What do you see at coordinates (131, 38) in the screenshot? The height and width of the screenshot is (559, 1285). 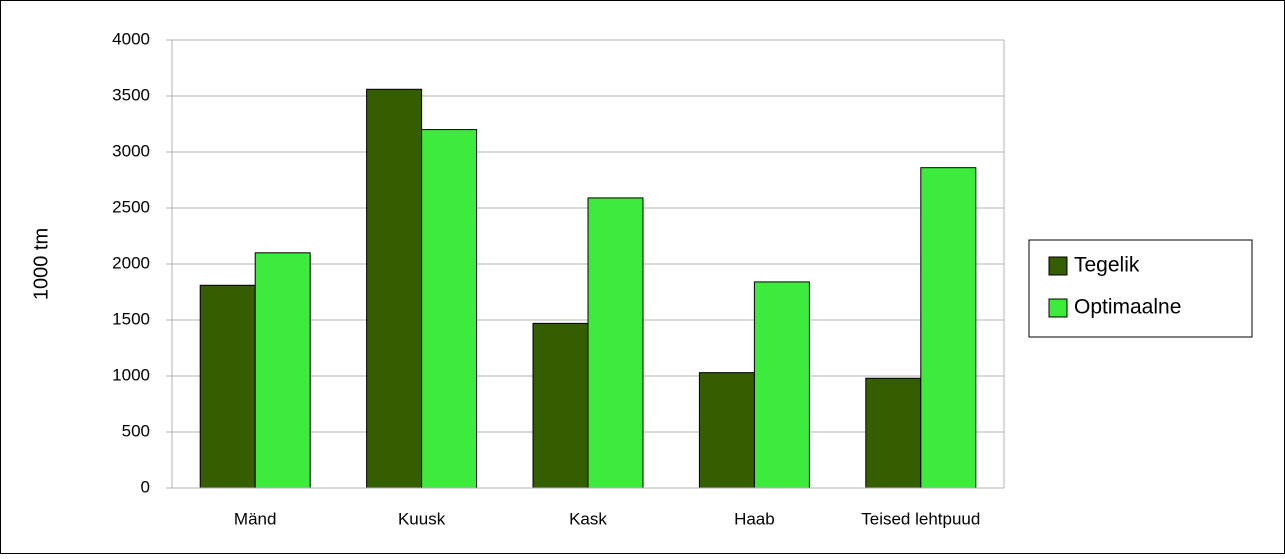 I see `y-tick-label: 4000` at bounding box center [131, 38].